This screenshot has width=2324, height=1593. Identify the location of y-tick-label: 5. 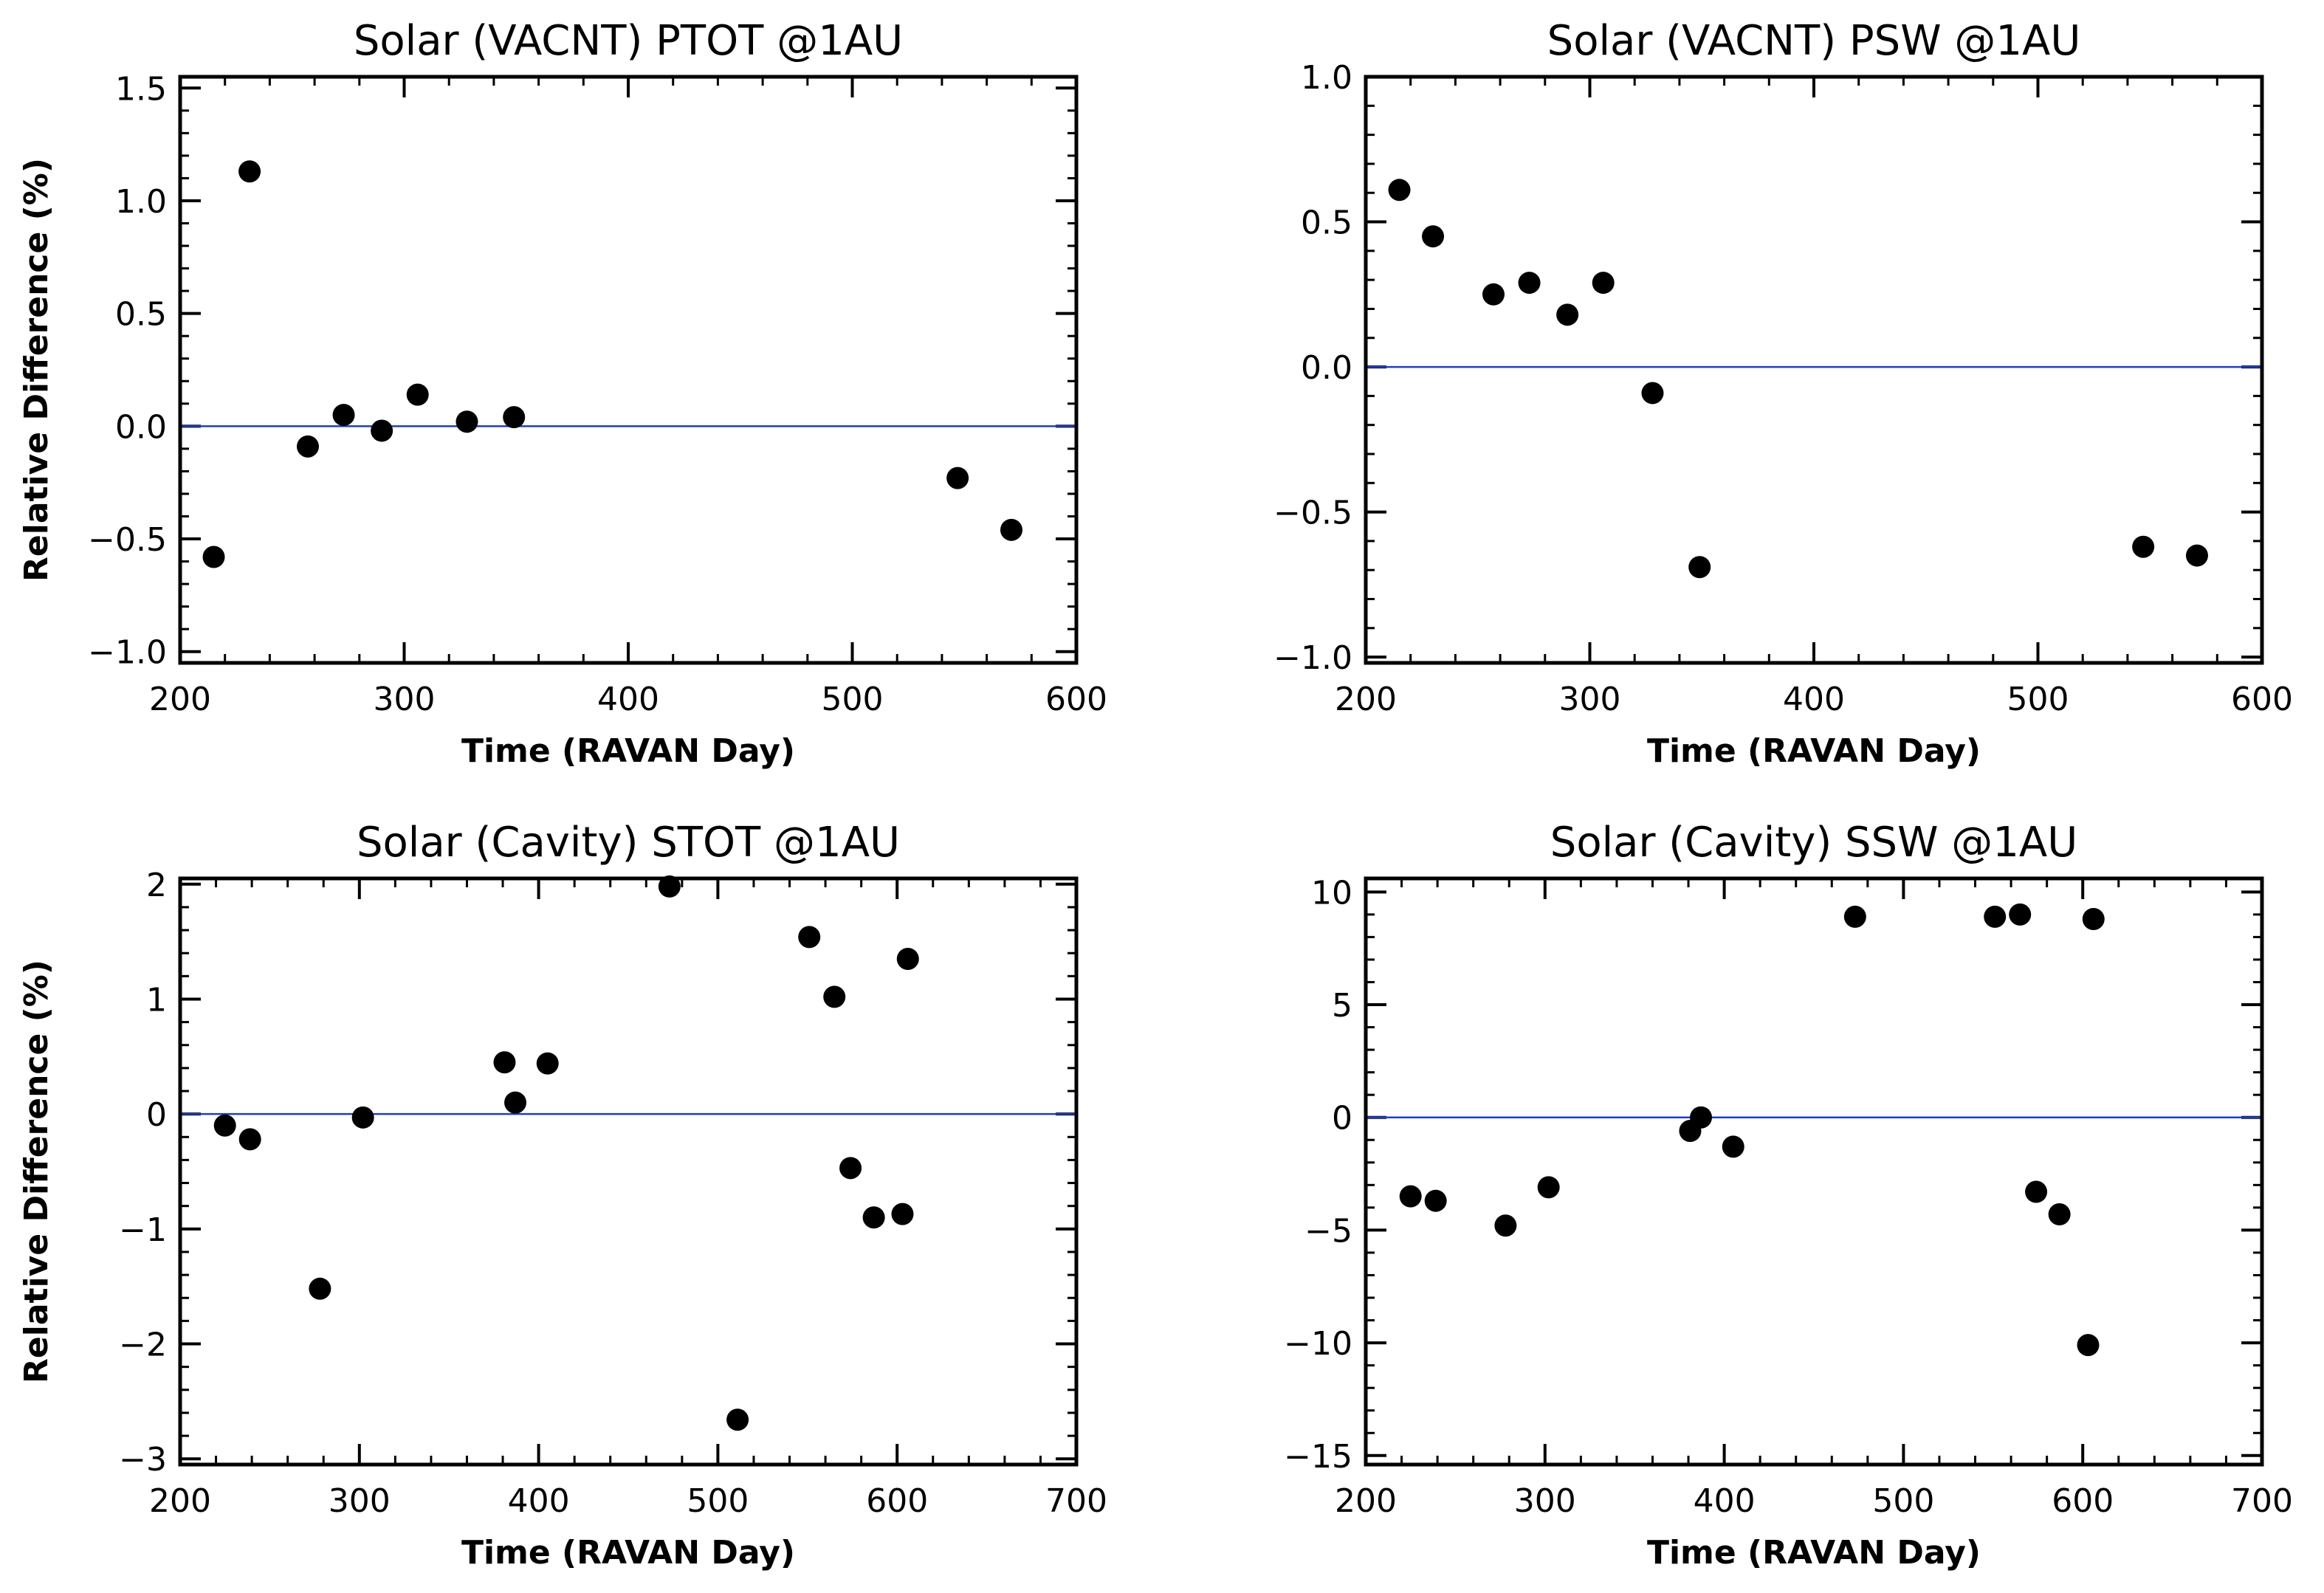
(1342, 1006).